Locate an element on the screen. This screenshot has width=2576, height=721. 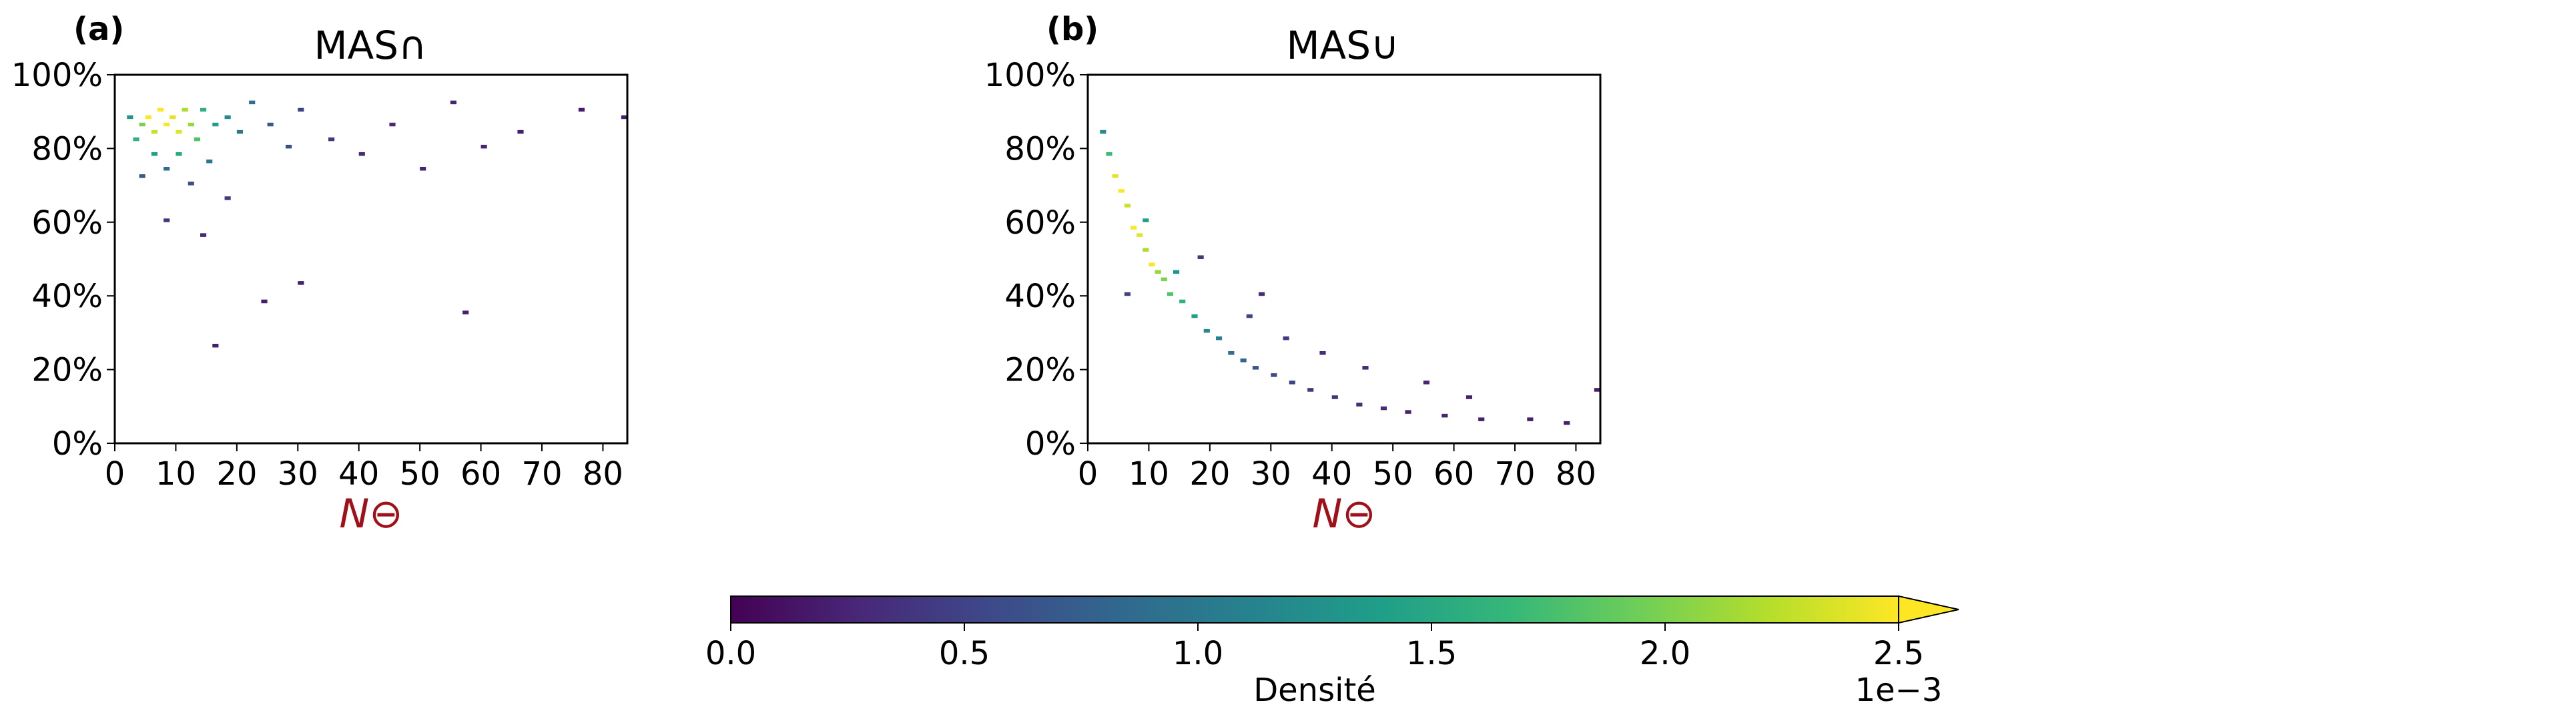
panel-a-x-axis-label: N⊖ is located at coordinates (370, 514).